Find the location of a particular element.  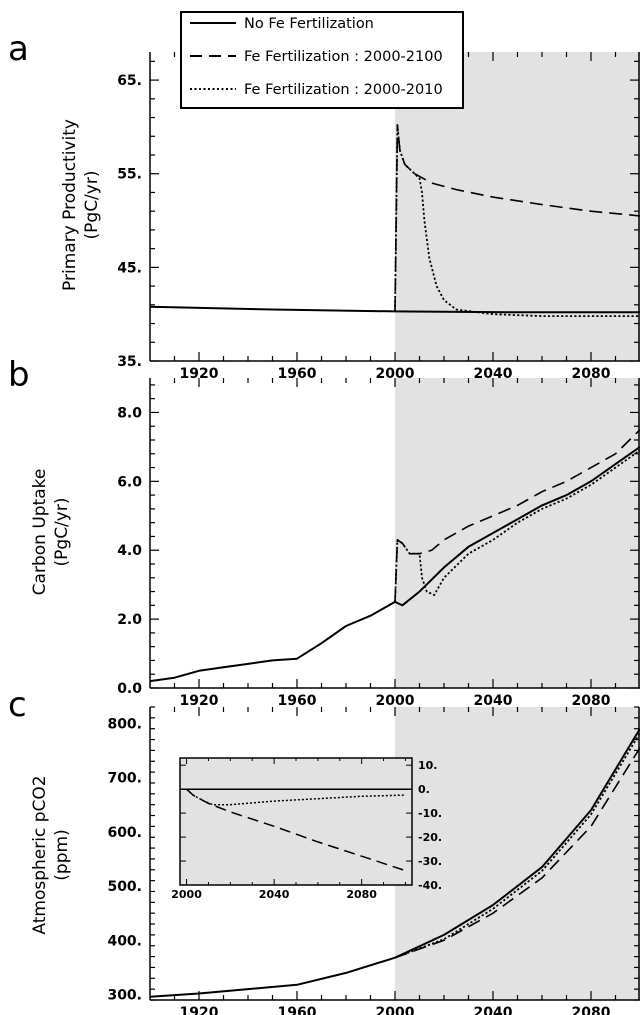

series-line-dashed is located at coordinates (517, 853).